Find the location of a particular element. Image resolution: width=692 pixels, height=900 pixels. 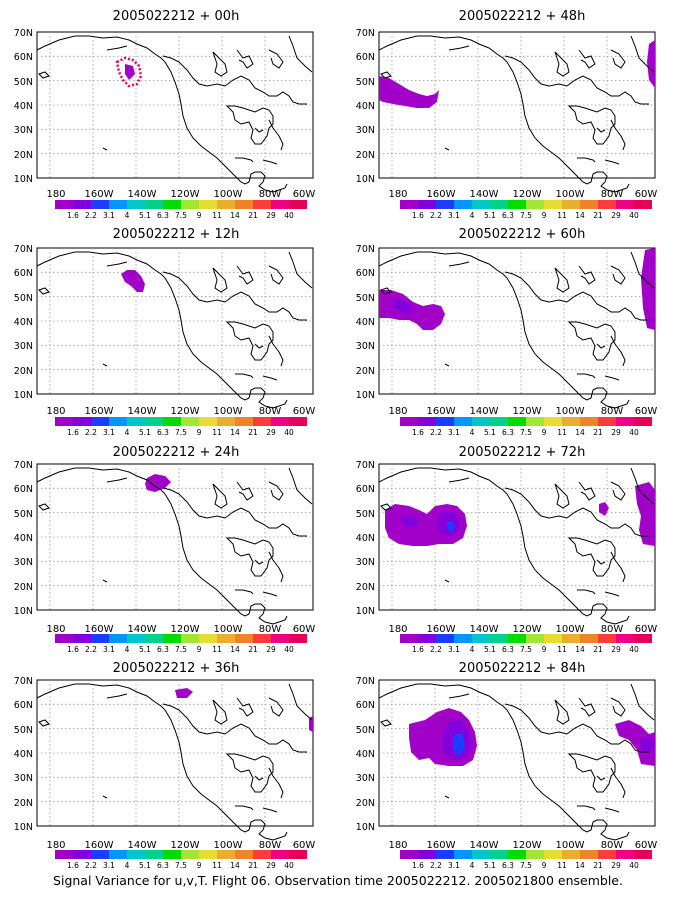

lat-label: 10N is located at coordinates (365, 179).